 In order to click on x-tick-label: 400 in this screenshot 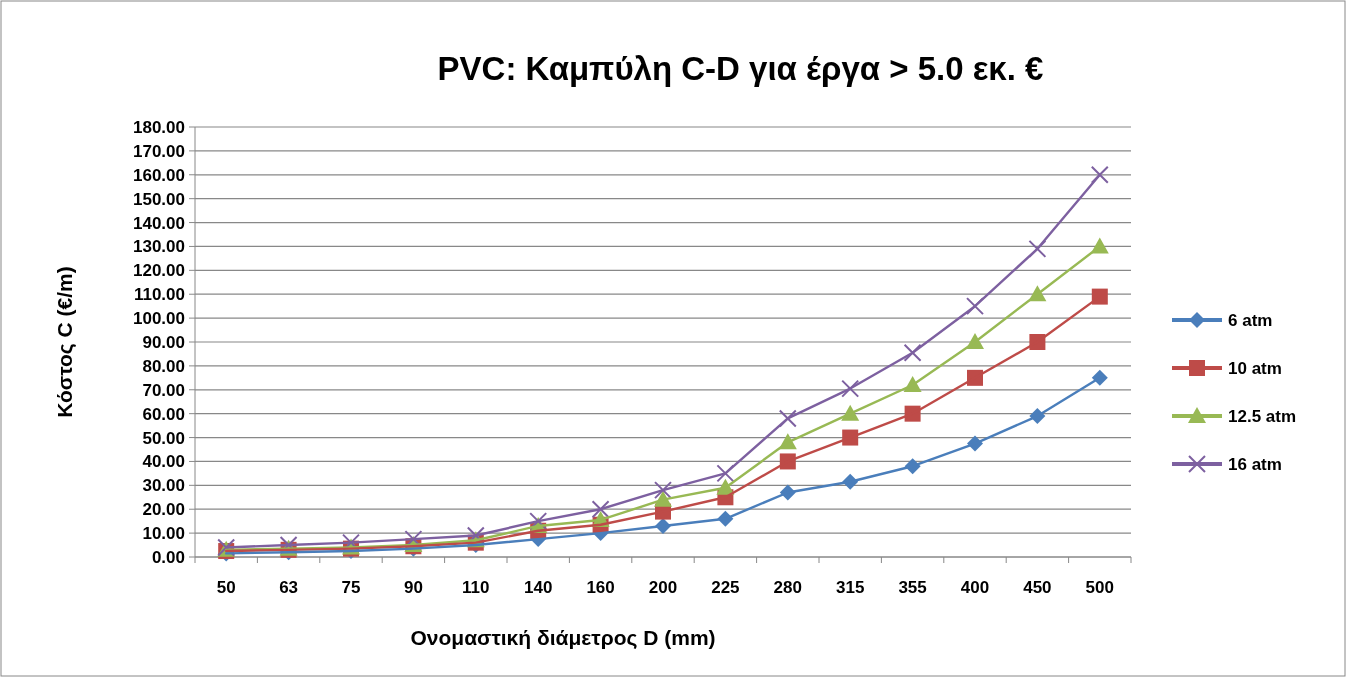, I will do `click(975, 587)`.